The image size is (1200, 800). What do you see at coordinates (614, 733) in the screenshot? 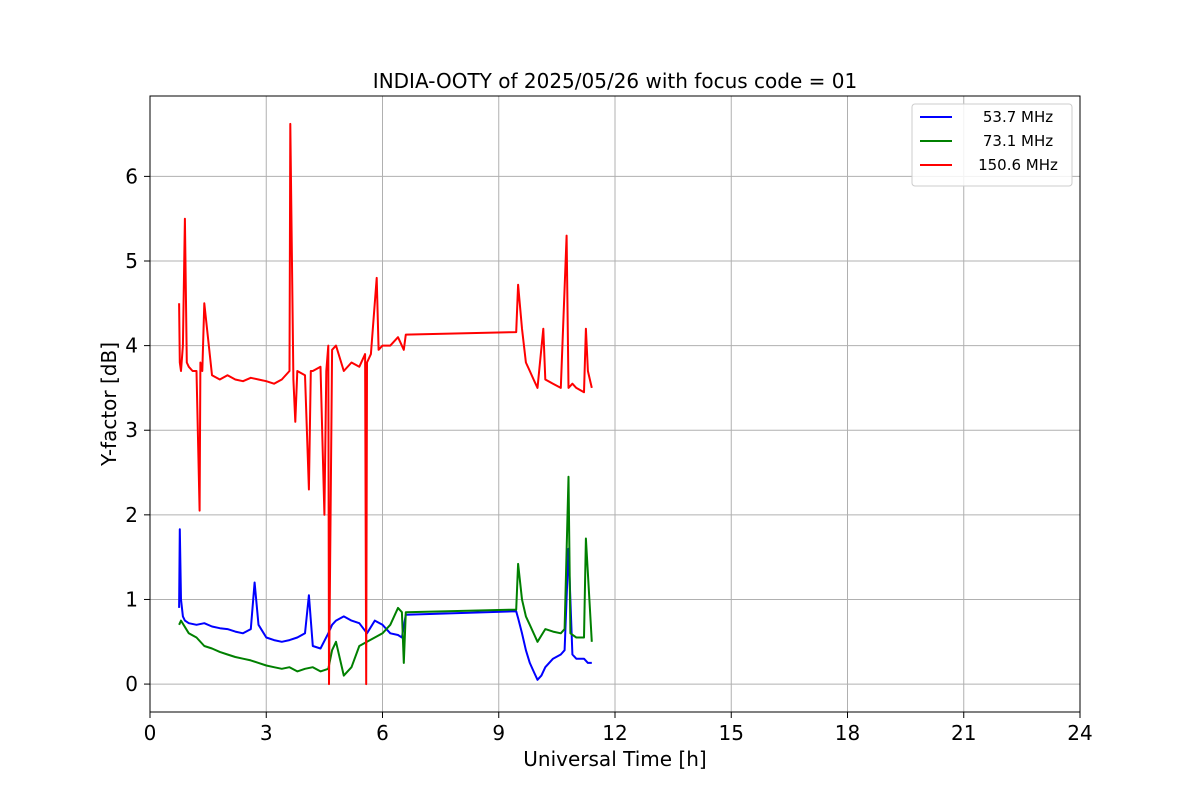
I see `x-tick-label: 12` at bounding box center [614, 733].